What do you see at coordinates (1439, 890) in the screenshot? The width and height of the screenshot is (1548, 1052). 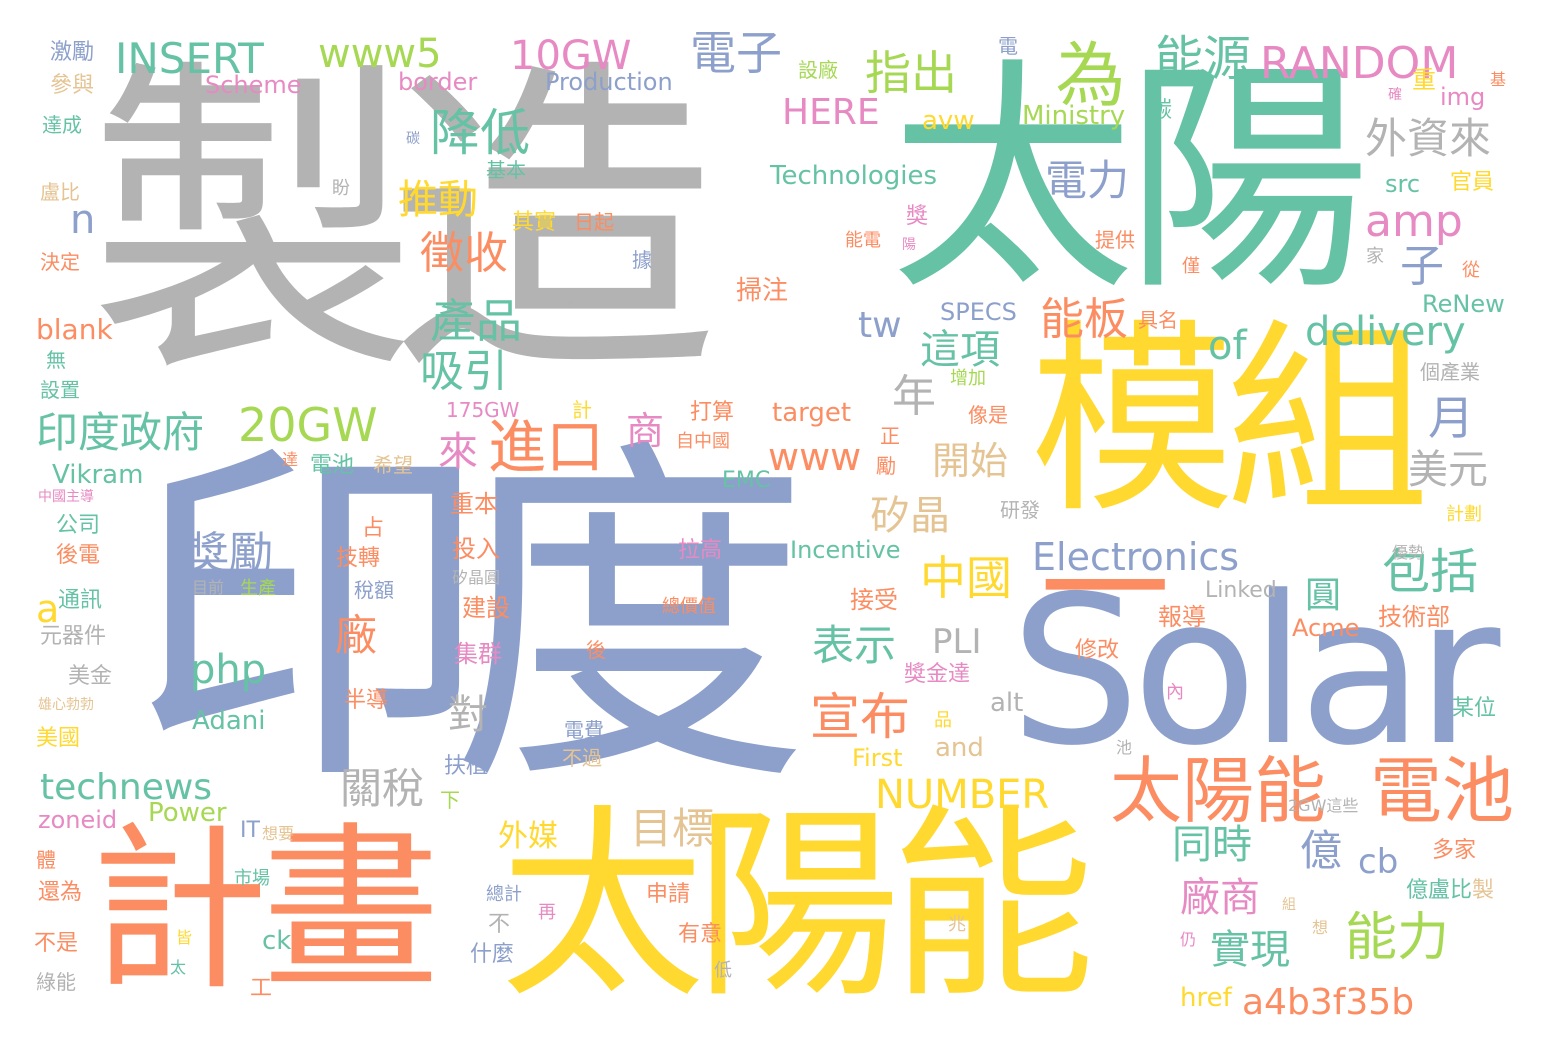 I see `word: 億盧比` at bounding box center [1439, 890].